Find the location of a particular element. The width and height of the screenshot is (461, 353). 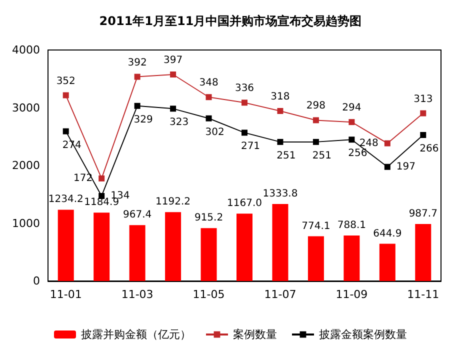

data-label: 788.1 is located at coordinates (351, 225).